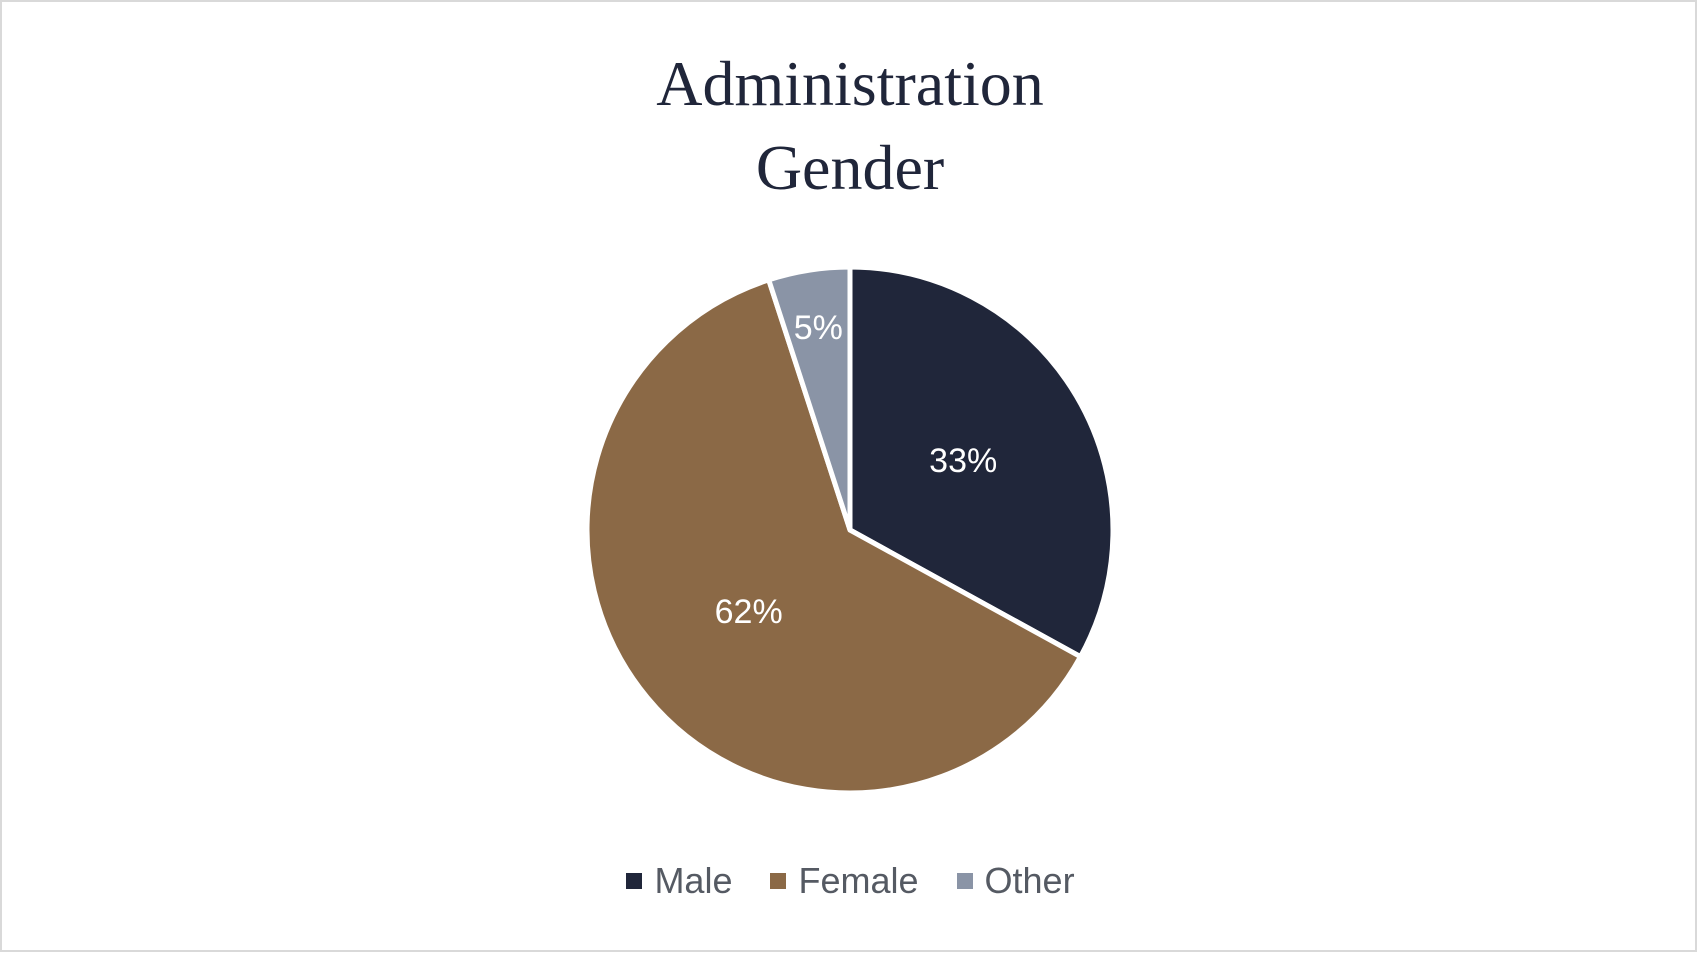 This screenshot has width=1697, height=954. What do you see at coordinates (858, 880) in the screenshot?
I see `legend-label: Female` at bounding box center [858, 880].